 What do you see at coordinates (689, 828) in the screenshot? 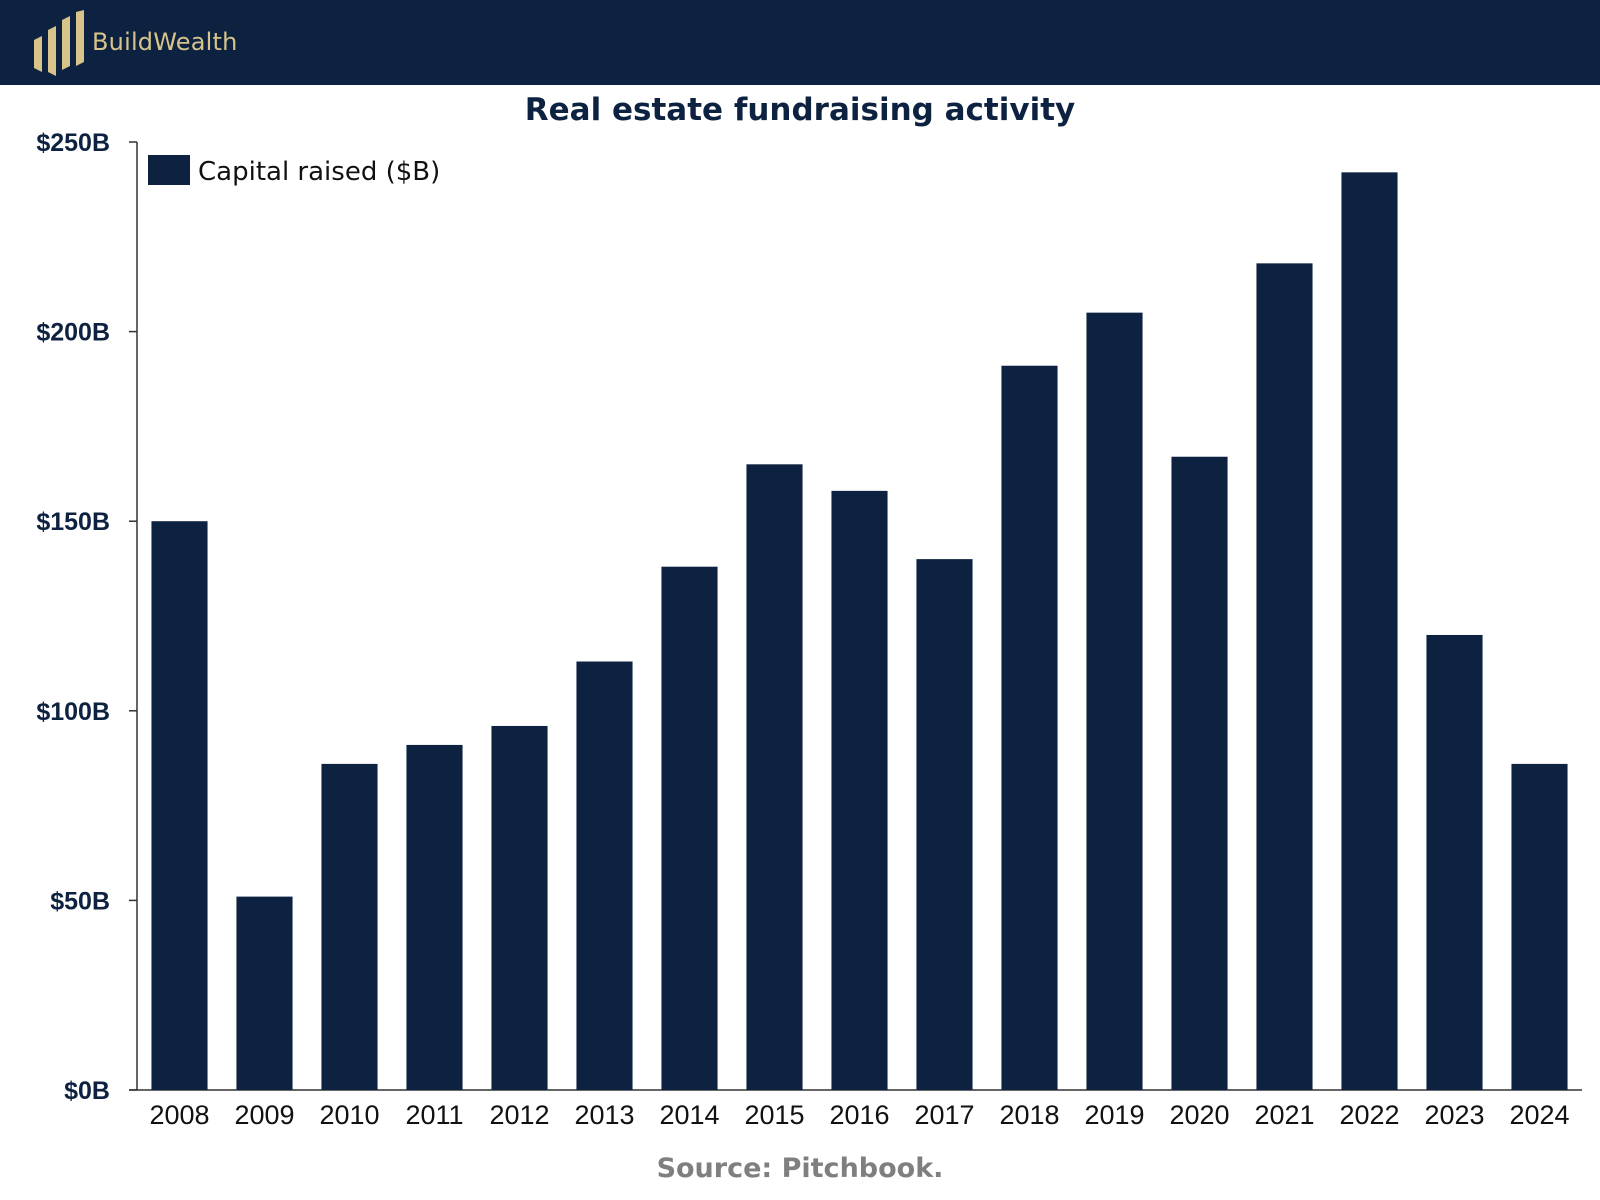
I see `bar-2014` at bounding box center [689, 828].